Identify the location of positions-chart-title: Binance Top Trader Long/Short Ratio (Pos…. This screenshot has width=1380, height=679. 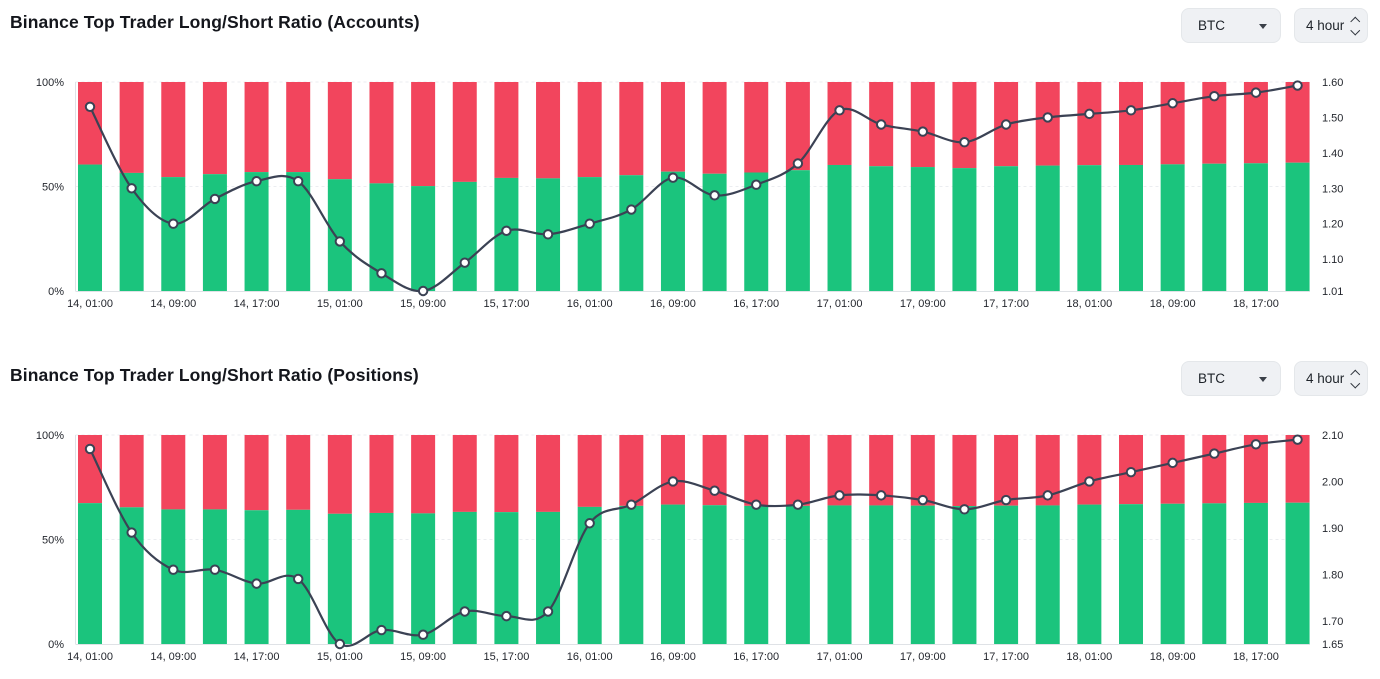
(214, 375).